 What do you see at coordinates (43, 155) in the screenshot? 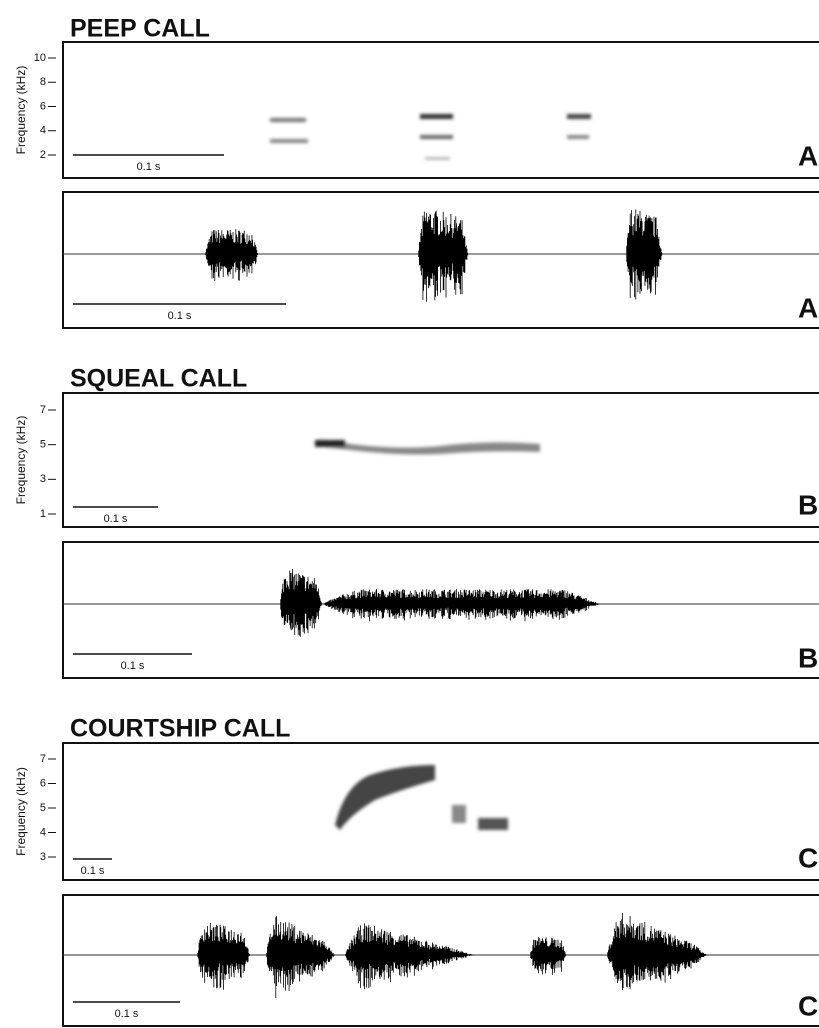
I see `y-tick-label: 2` at bounding box center [43, 155].